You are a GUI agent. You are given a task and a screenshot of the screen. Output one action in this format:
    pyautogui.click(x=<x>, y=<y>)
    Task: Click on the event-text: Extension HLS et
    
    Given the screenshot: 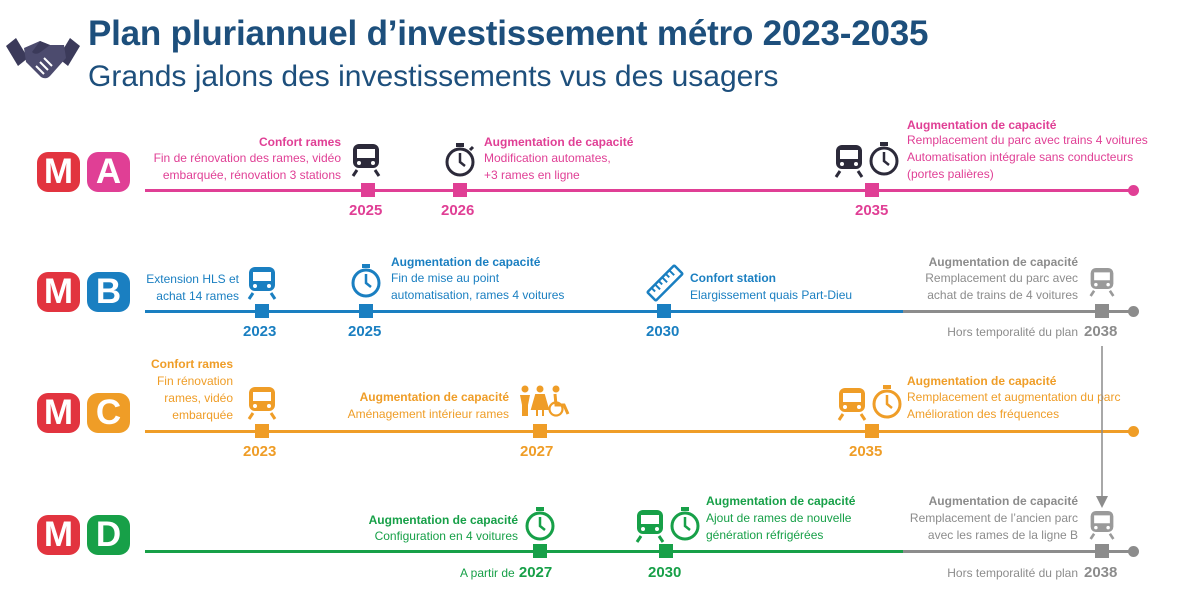 What is the action you would take?
    pyautogui.click(x=192, y=279)
    